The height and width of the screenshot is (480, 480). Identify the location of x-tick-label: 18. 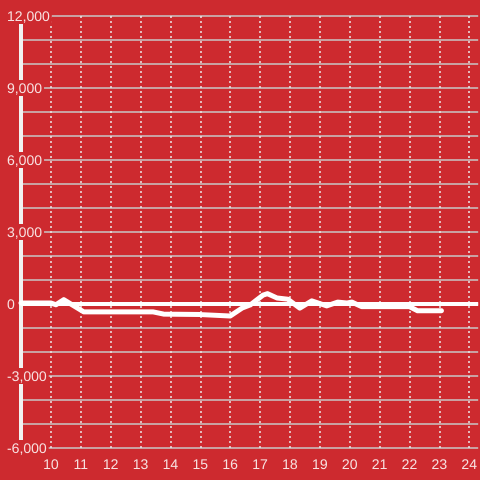
(290, 464).